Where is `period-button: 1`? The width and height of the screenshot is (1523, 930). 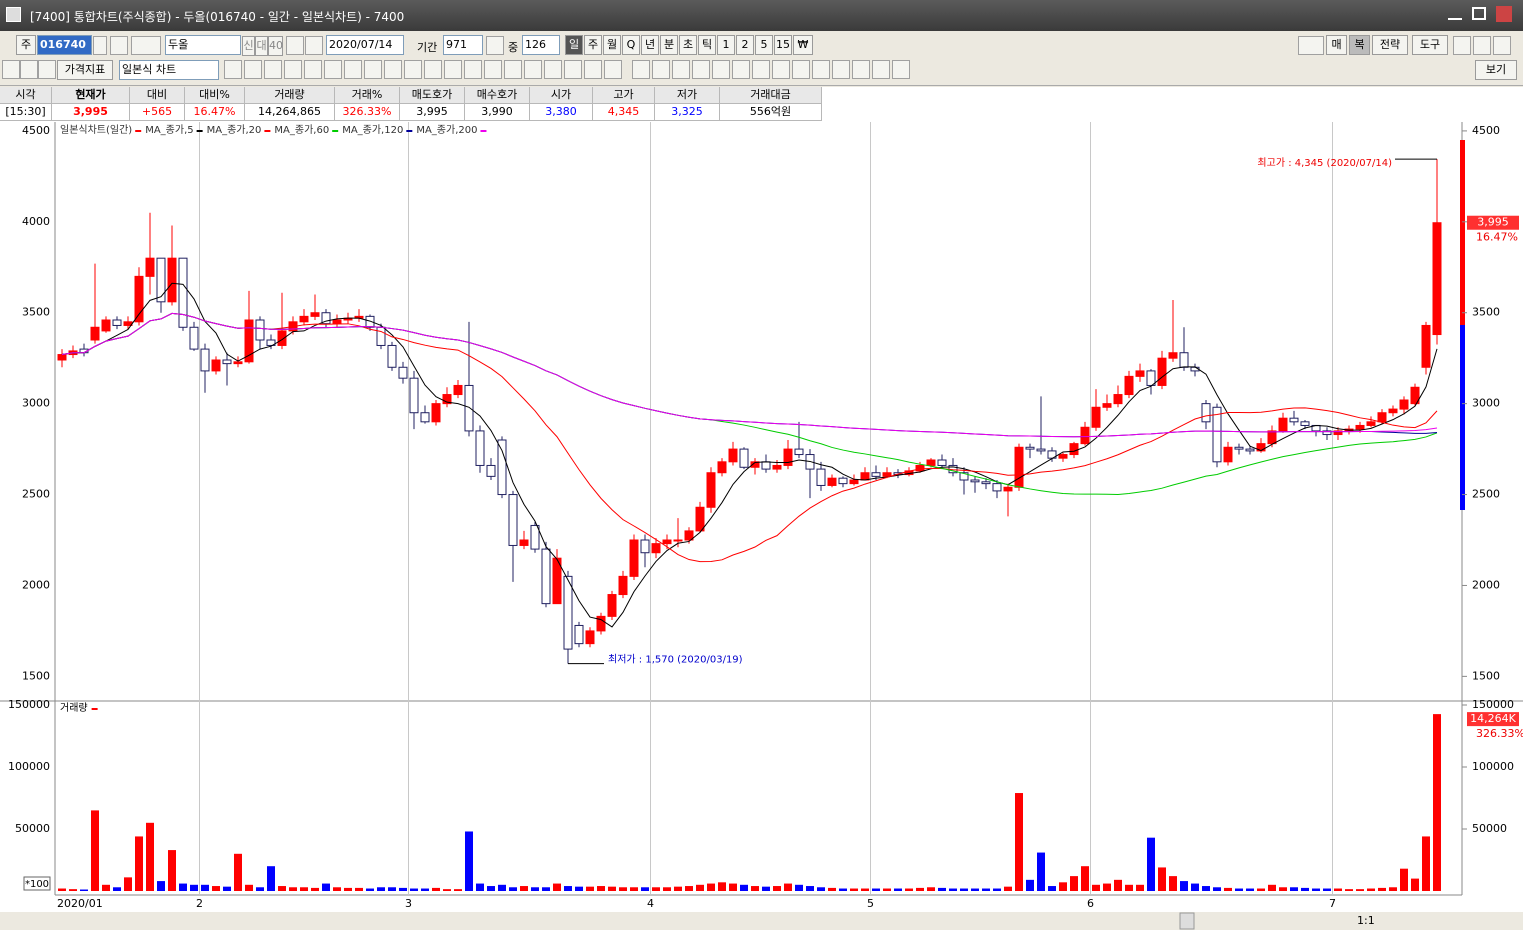
period-button: 1 is located at coordinates (726, 45).